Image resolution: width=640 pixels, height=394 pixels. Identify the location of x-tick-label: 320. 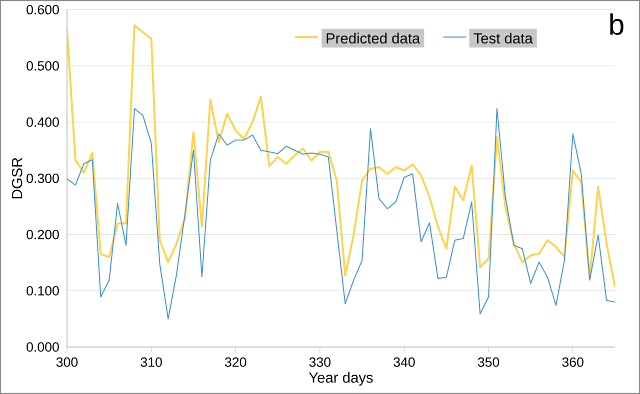
(235, 362).